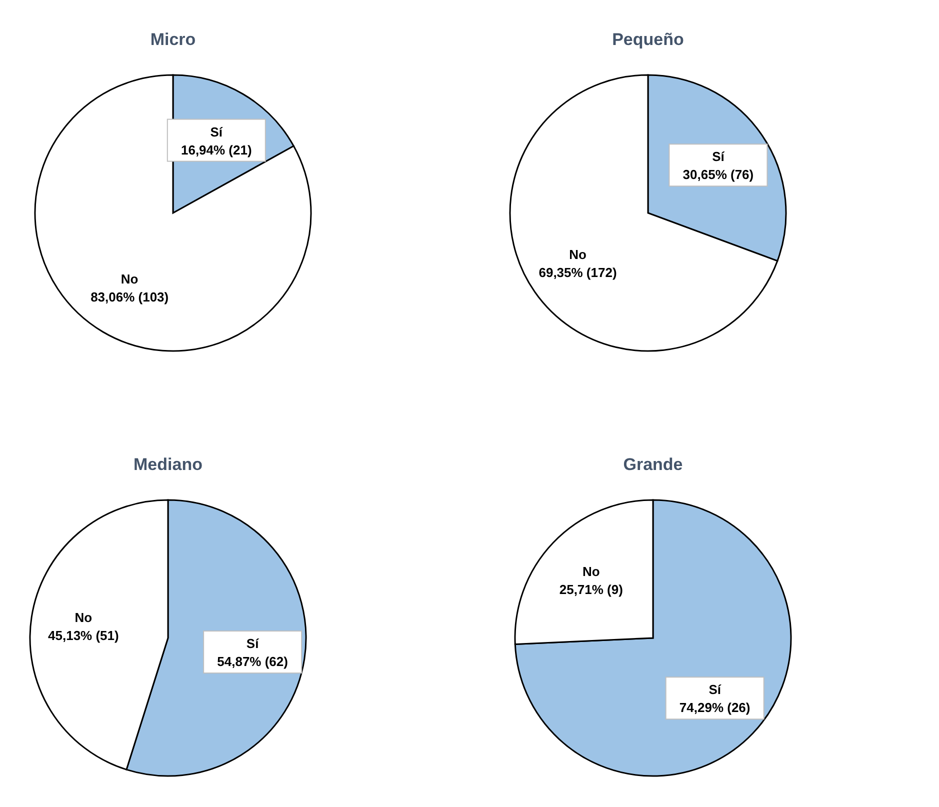 This screenshot has height=807, width=939. I want to click on data-label: 74,29% (26), so click(714, 708).